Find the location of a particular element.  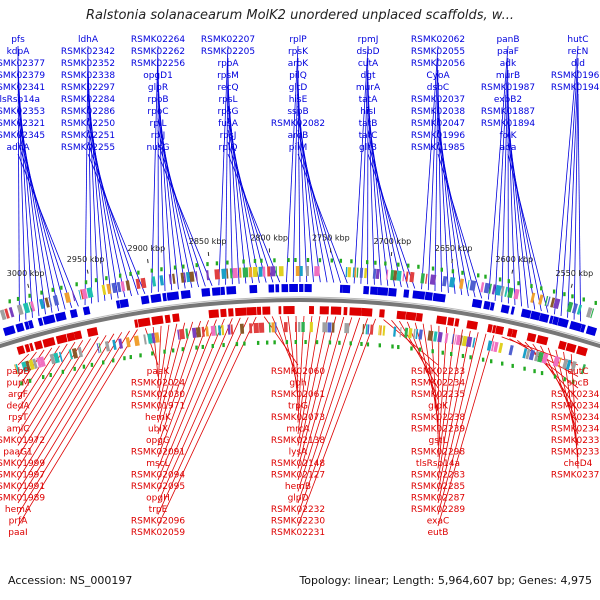

gene-label: RSMK02353 is located at coordinates (22, 112).